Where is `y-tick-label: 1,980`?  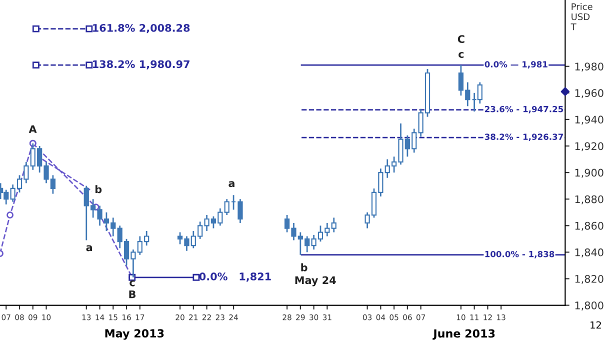 y-tick-label: 1,980 is located at coordinates (589, 67).